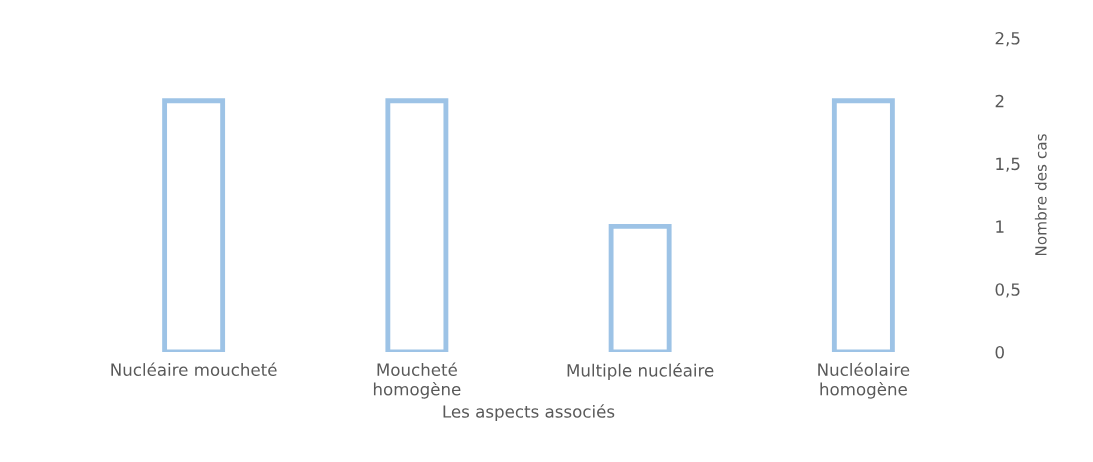 The height and width of the screenshot is (462, 1093). I want to click on y-tick-label: 1,5, so click(1008, 164).